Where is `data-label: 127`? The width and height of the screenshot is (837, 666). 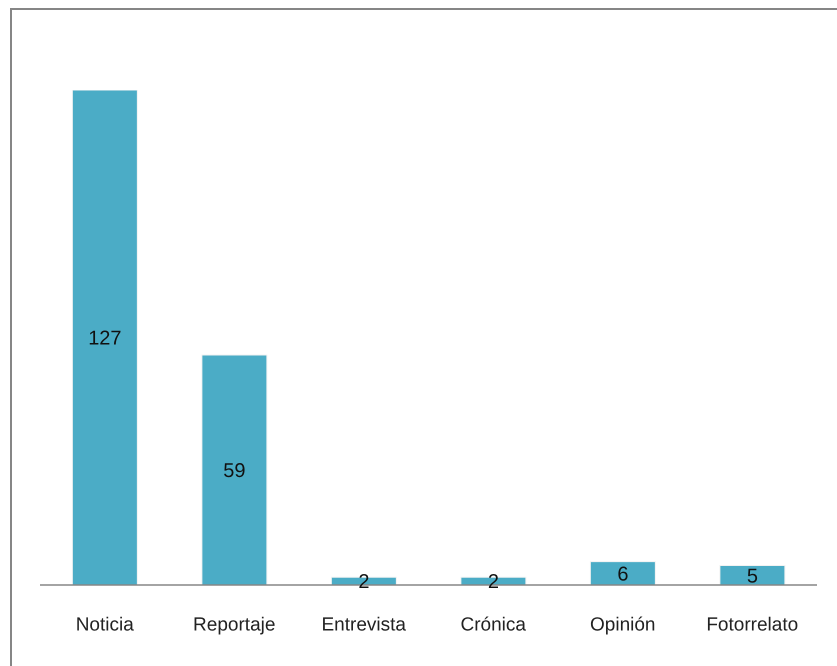
data-label: 127 is located at coordinates (105, 339).